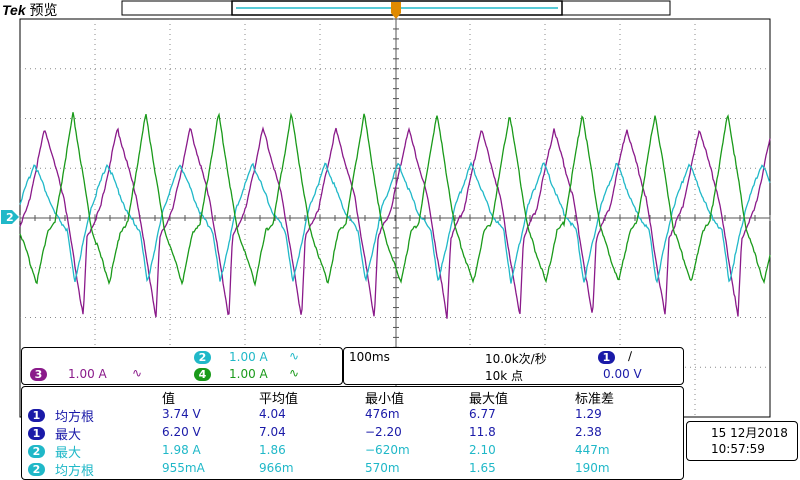 The height and width of the screenshot is (480, 800). What do you see at coordinates (181, 414) in the screenshot?
I see `row-value: 3.74 V` at bounding box center [181, 414].